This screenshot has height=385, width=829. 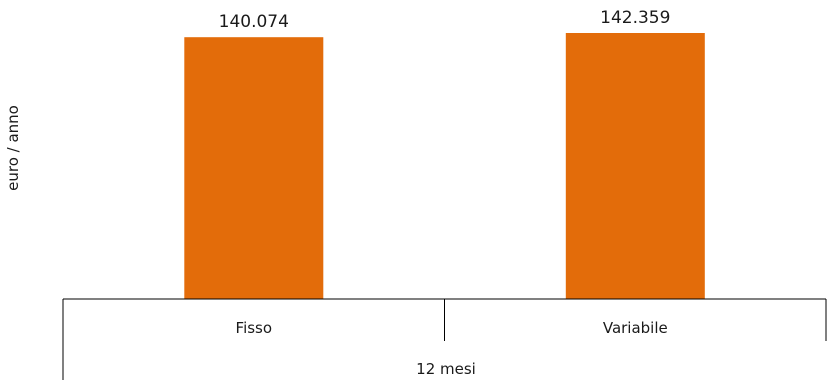 What do you see at coordinates (254, 22) in the screenshot?
I see `data-label-fisso: 140.074` at bounding box center [254, 22].